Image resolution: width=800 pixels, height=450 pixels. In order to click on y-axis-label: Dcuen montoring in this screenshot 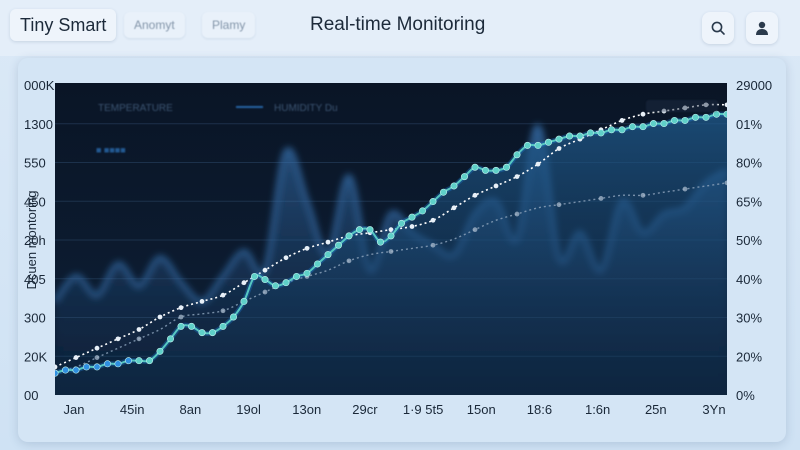, I will do `click(31, 240)`.